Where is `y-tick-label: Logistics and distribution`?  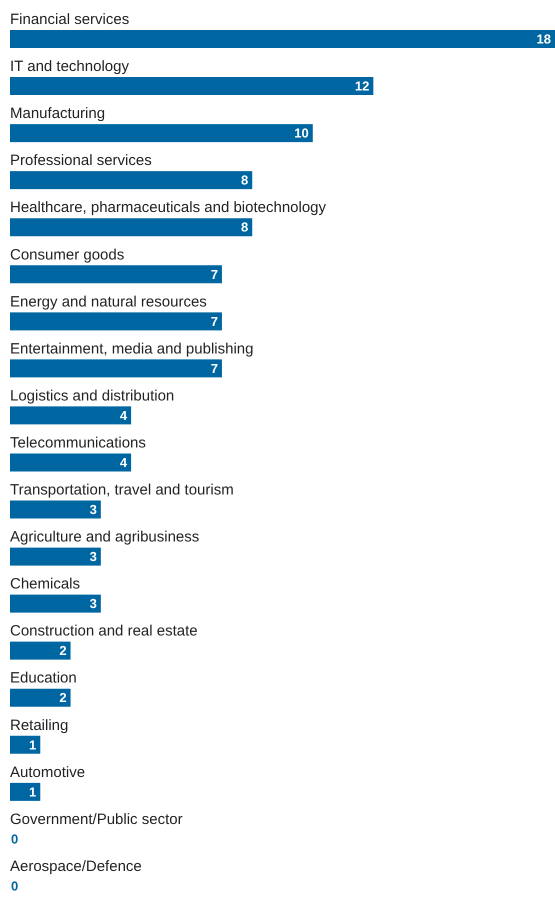
y-tick-label: Logistics and distribution is located at coordinates (92, 395).